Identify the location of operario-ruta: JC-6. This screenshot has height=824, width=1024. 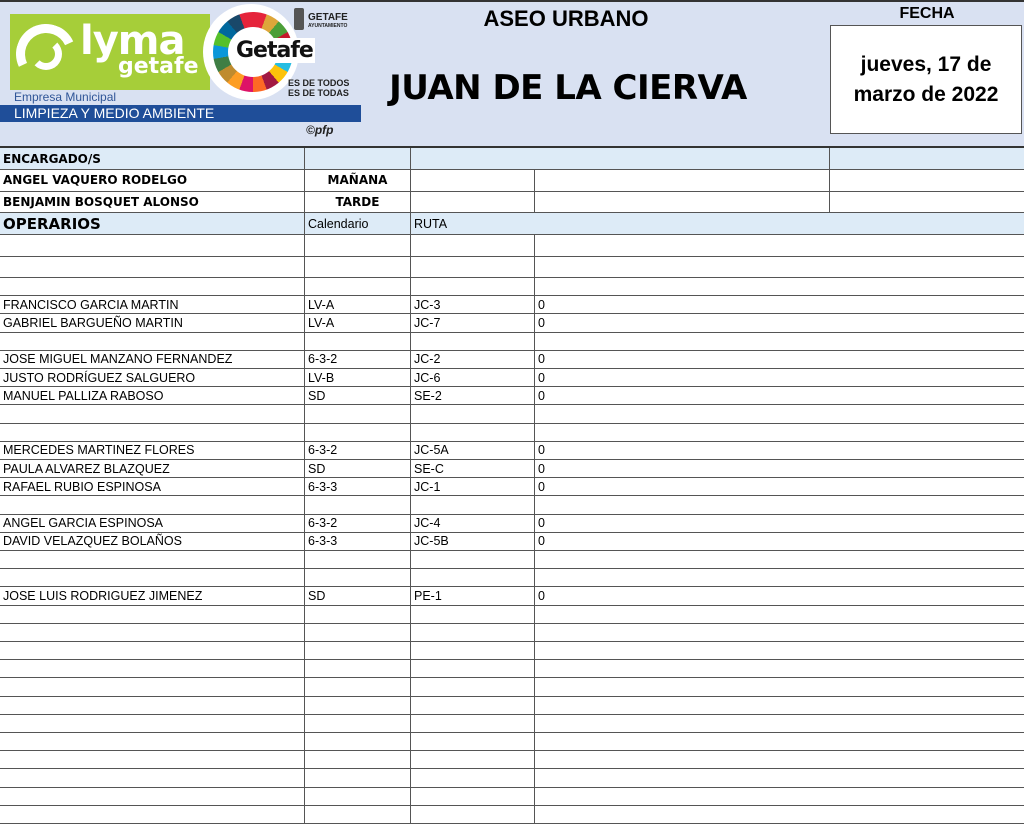
(473, 378).